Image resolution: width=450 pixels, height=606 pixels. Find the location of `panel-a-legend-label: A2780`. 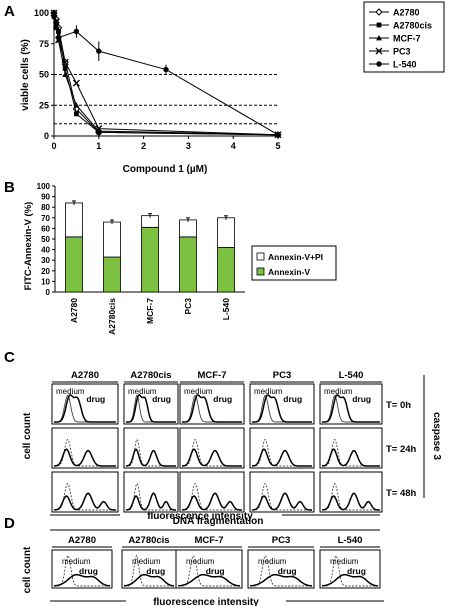

panel-a-legend-label: A2780 is located at coordinates (406, 13).